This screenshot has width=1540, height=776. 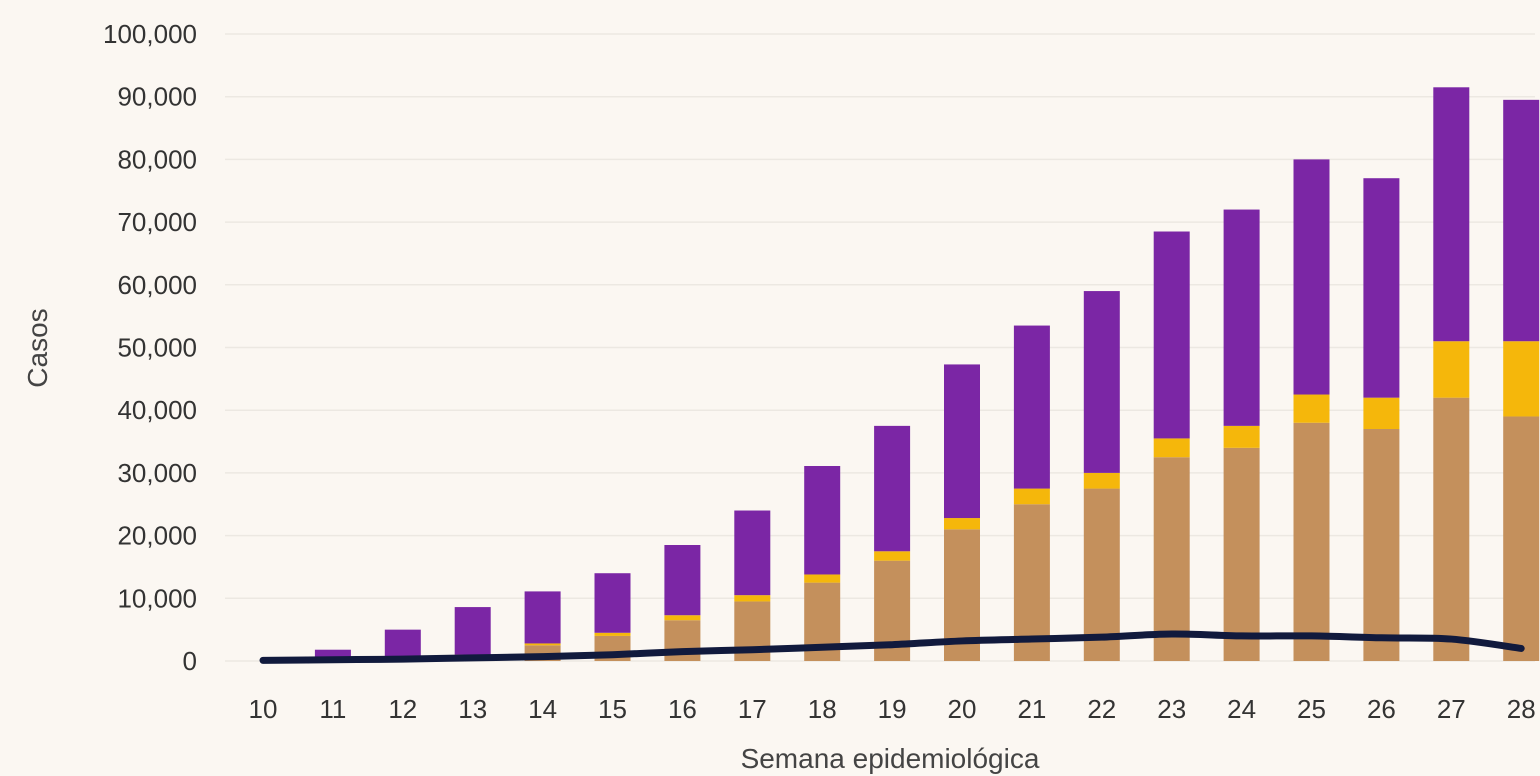 What do you see at coordinates (1451, 709) in the screenshot?
I see `x-tick-label: 27` at bounding box center [1451, 709].